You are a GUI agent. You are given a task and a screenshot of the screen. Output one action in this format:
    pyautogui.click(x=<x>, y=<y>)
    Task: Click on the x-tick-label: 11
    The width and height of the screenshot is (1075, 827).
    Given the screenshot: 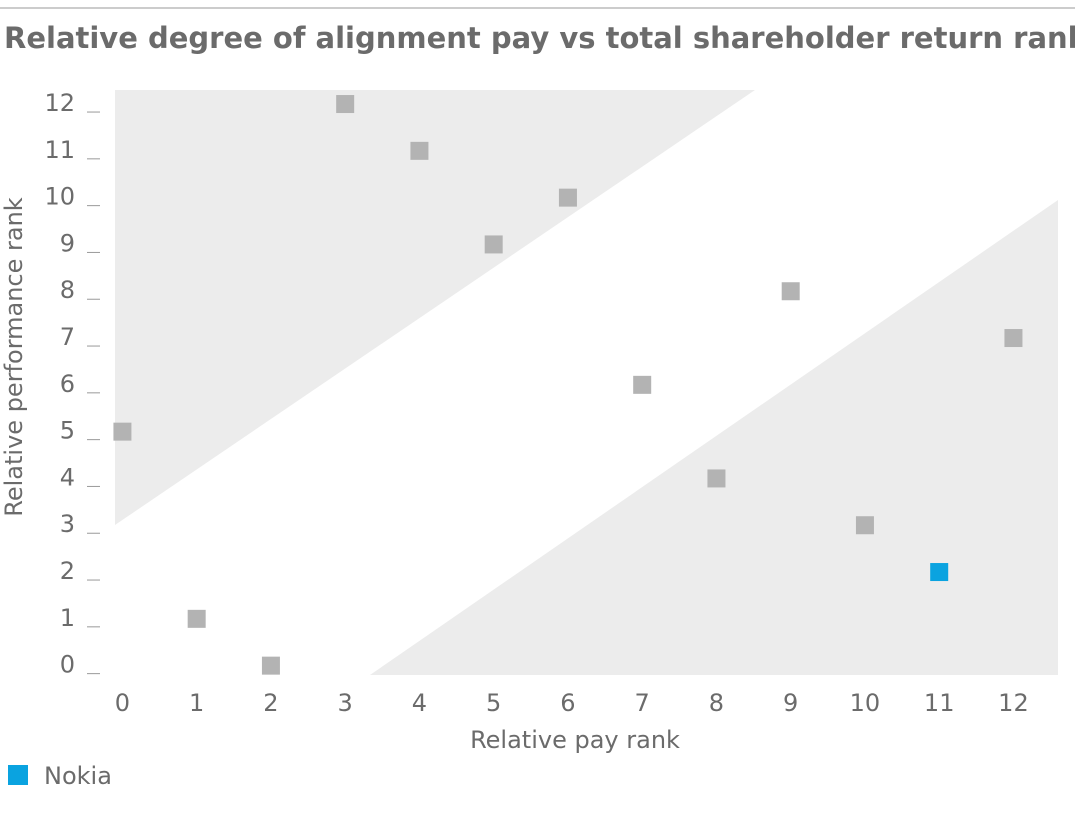 What is the action you would take?
    pyautogui.click(x=939, y=703)
    